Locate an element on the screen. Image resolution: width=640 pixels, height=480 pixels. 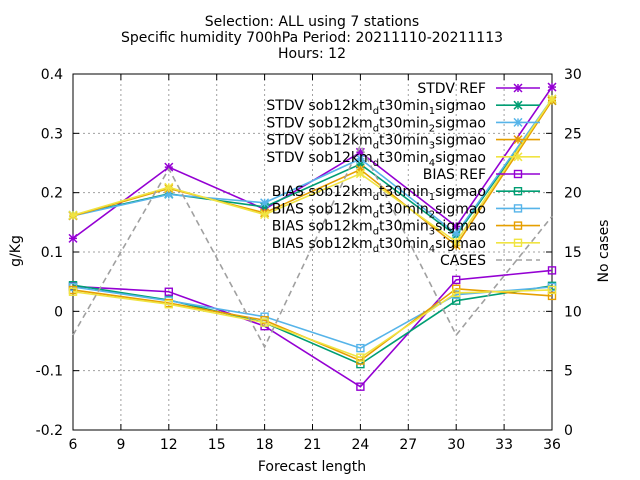
legend-bias-sob12km-d-t30min-2-sigmao-marker is located at coordinates (518, 208).